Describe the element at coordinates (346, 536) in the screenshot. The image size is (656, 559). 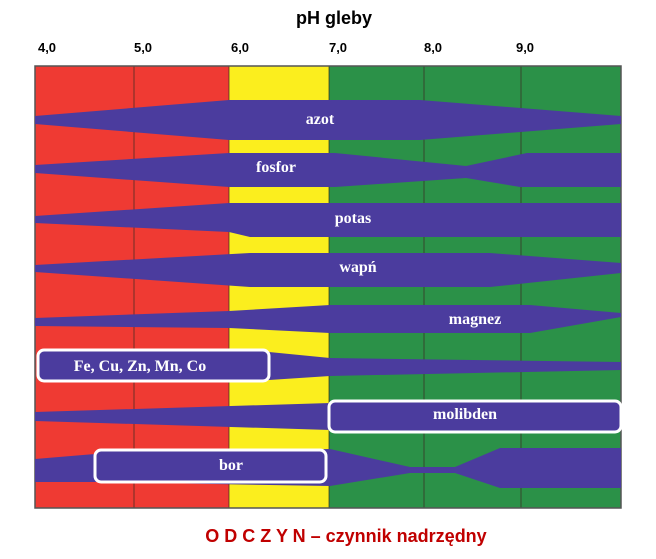
I see `caption: O D C Z Y N – czynnik nadrzędny` at that location.